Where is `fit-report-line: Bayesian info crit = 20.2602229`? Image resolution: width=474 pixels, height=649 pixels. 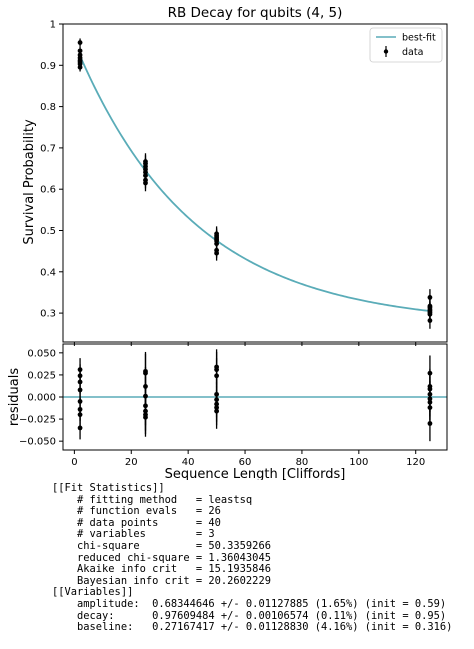
fit-report-line: Bayesian info crit = 20.2602229 is located at coordinates (161, 580).